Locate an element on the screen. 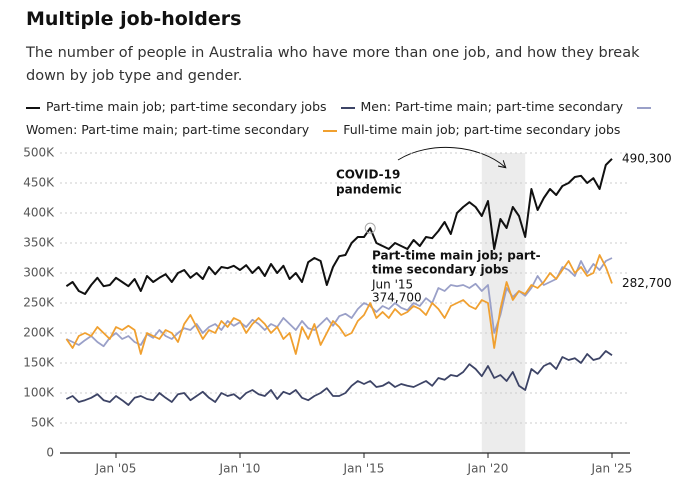 The height and width of the screenshot is (491, 681). y-tick-label: 200K is located at coordinates (39, 333).